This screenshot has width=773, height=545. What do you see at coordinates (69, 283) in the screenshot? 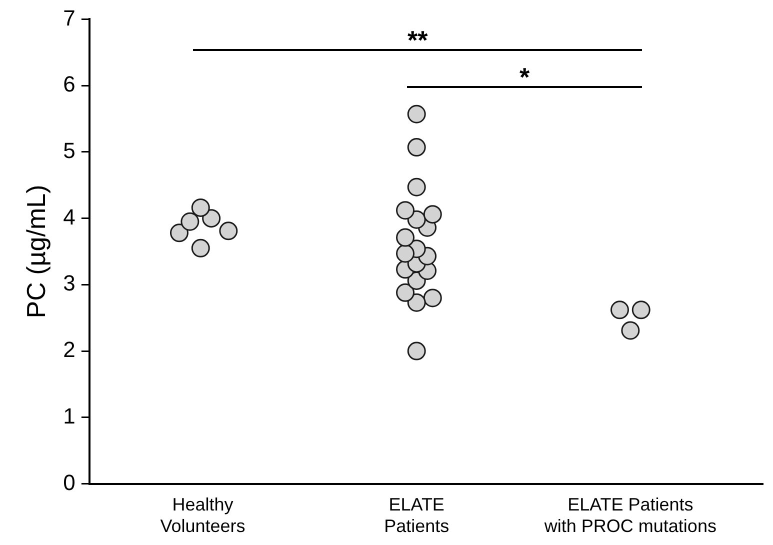
I see `y-tick-label: 3` at bounding box center [69, 283].